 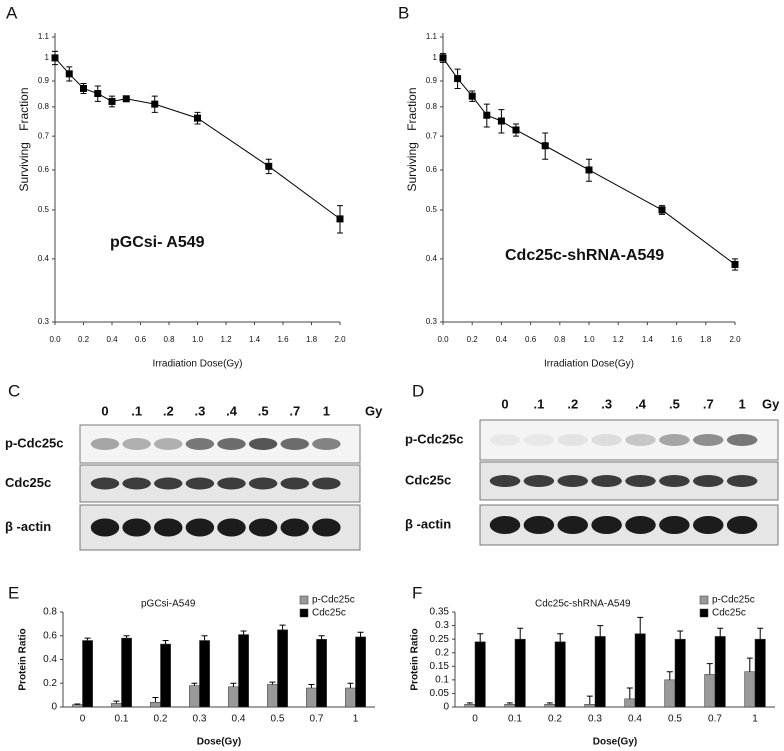 What do you see at coordinates (595, 719) in the screenshot?
I see `x-tick-label: 0.3` at bounding box center [595, 719].